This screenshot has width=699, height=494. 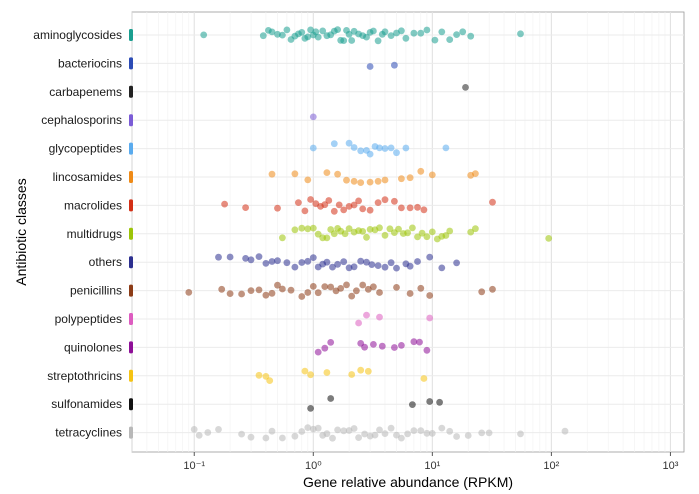 What do you see at coordinates (96, 291) in the screenshot?
I see `y-tick-label: penicillins` at bounding box center [96, 291].